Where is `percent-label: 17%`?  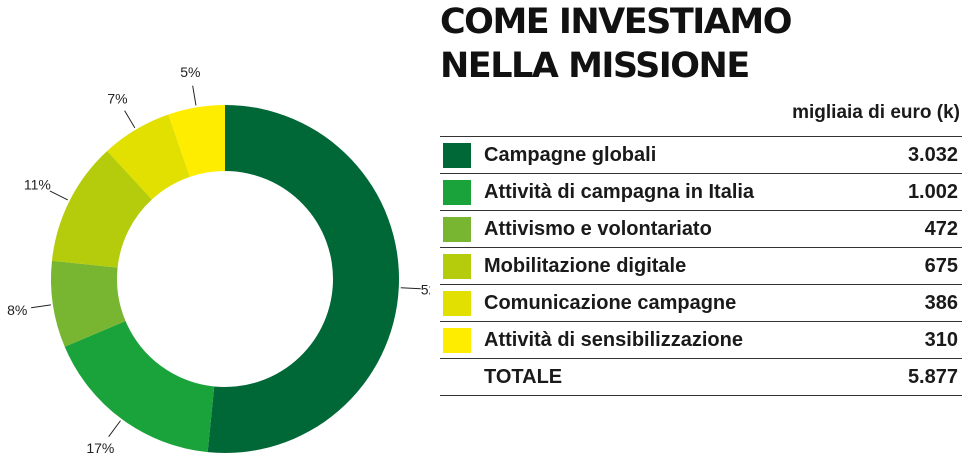 percent-label: 17% is located at coordinates (100, 448).